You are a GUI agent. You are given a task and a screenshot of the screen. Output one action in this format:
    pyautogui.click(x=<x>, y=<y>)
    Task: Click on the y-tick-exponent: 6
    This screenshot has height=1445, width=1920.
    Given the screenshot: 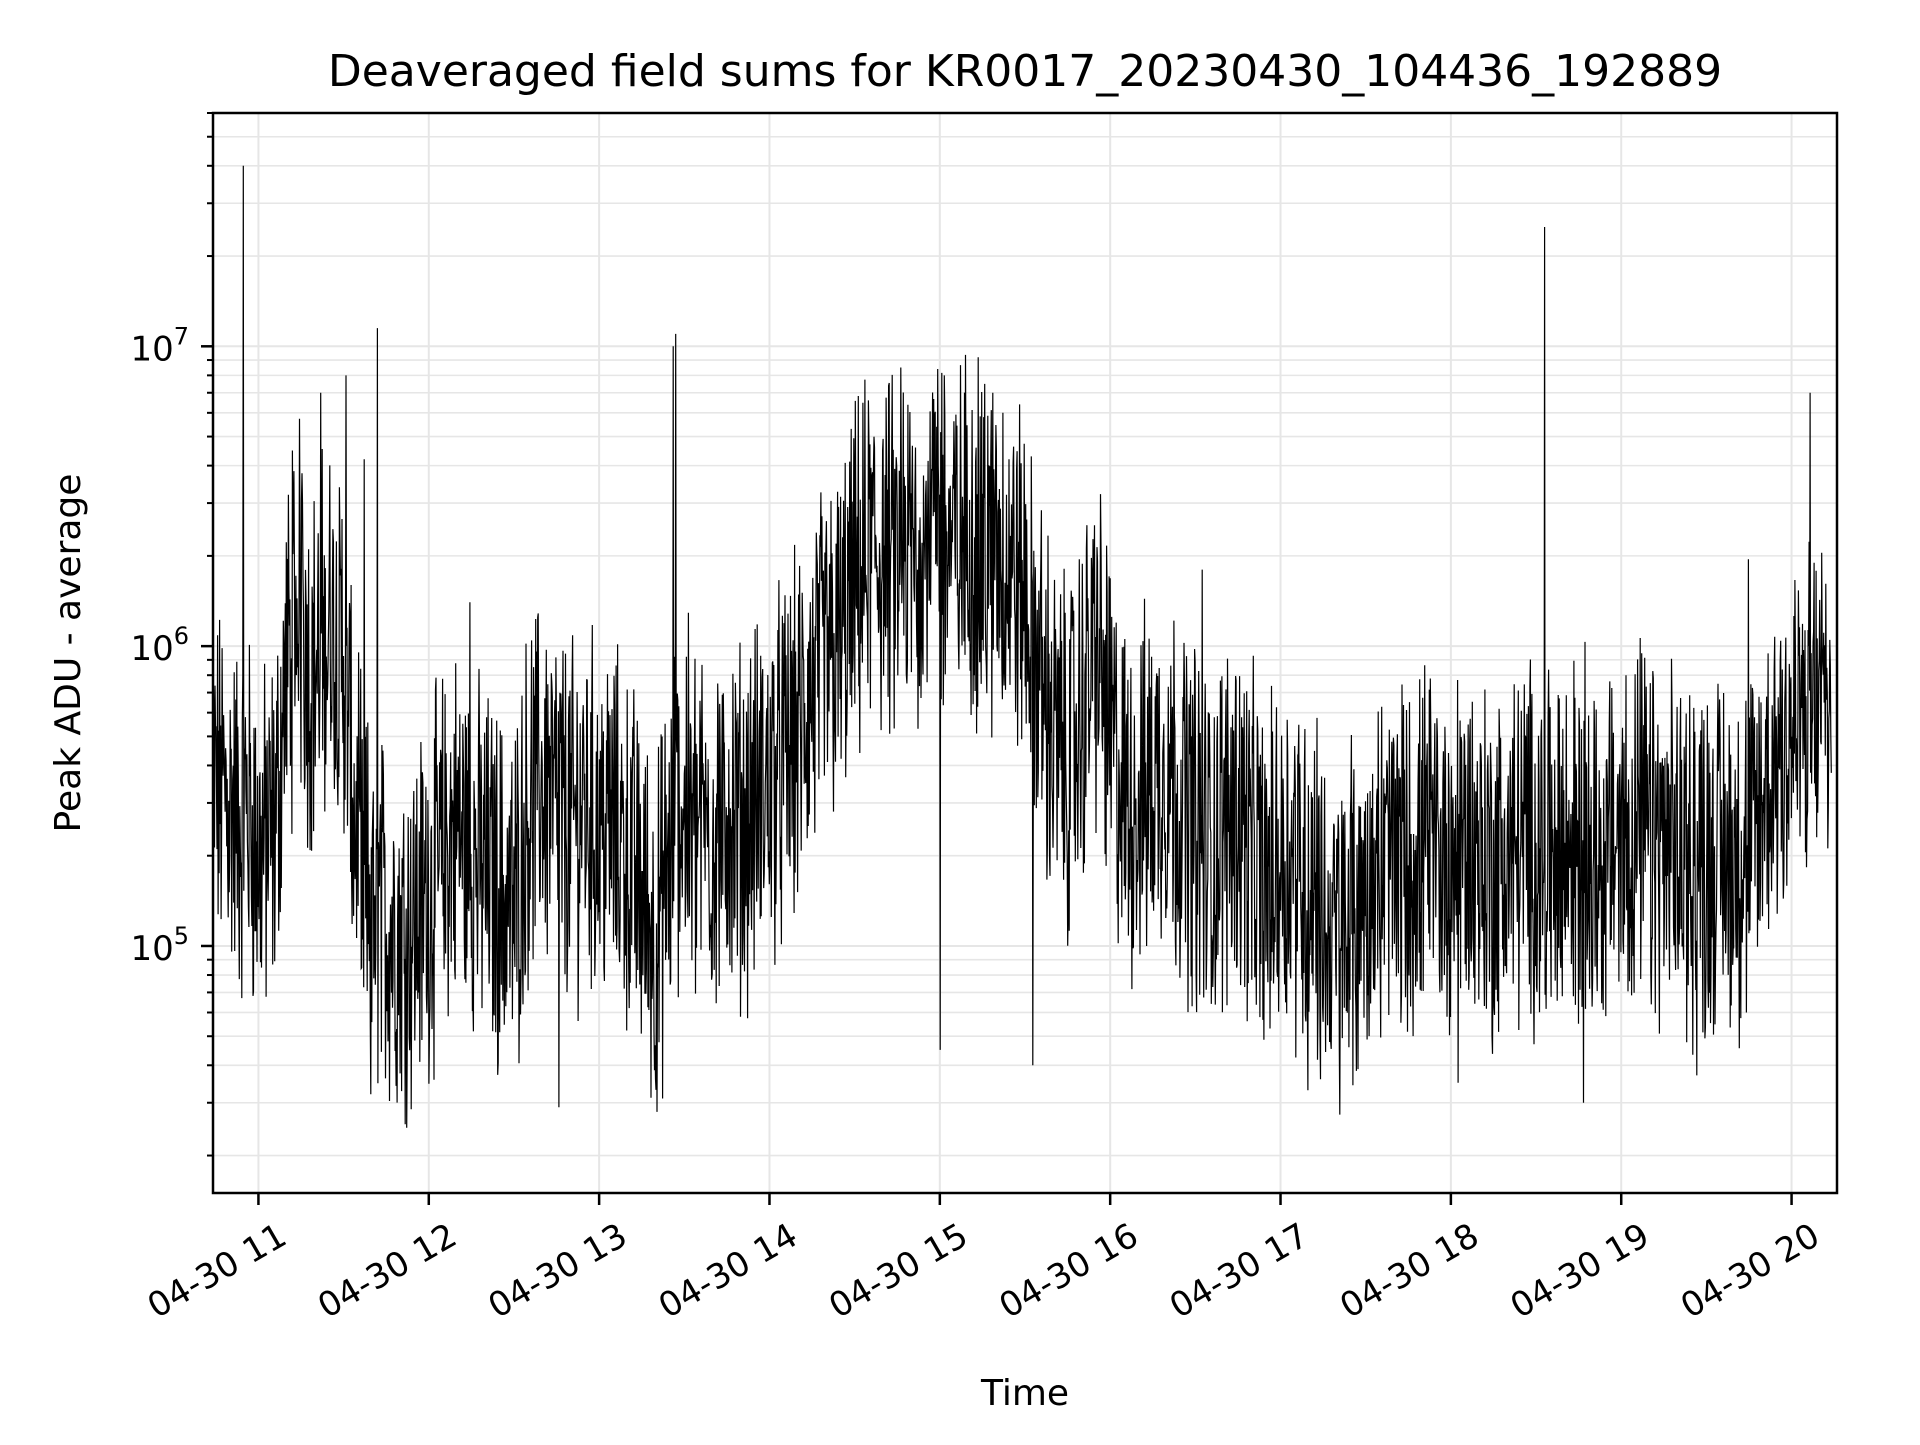 What is the action you would take?
    pyautogui.click(x=181, y=636)
    